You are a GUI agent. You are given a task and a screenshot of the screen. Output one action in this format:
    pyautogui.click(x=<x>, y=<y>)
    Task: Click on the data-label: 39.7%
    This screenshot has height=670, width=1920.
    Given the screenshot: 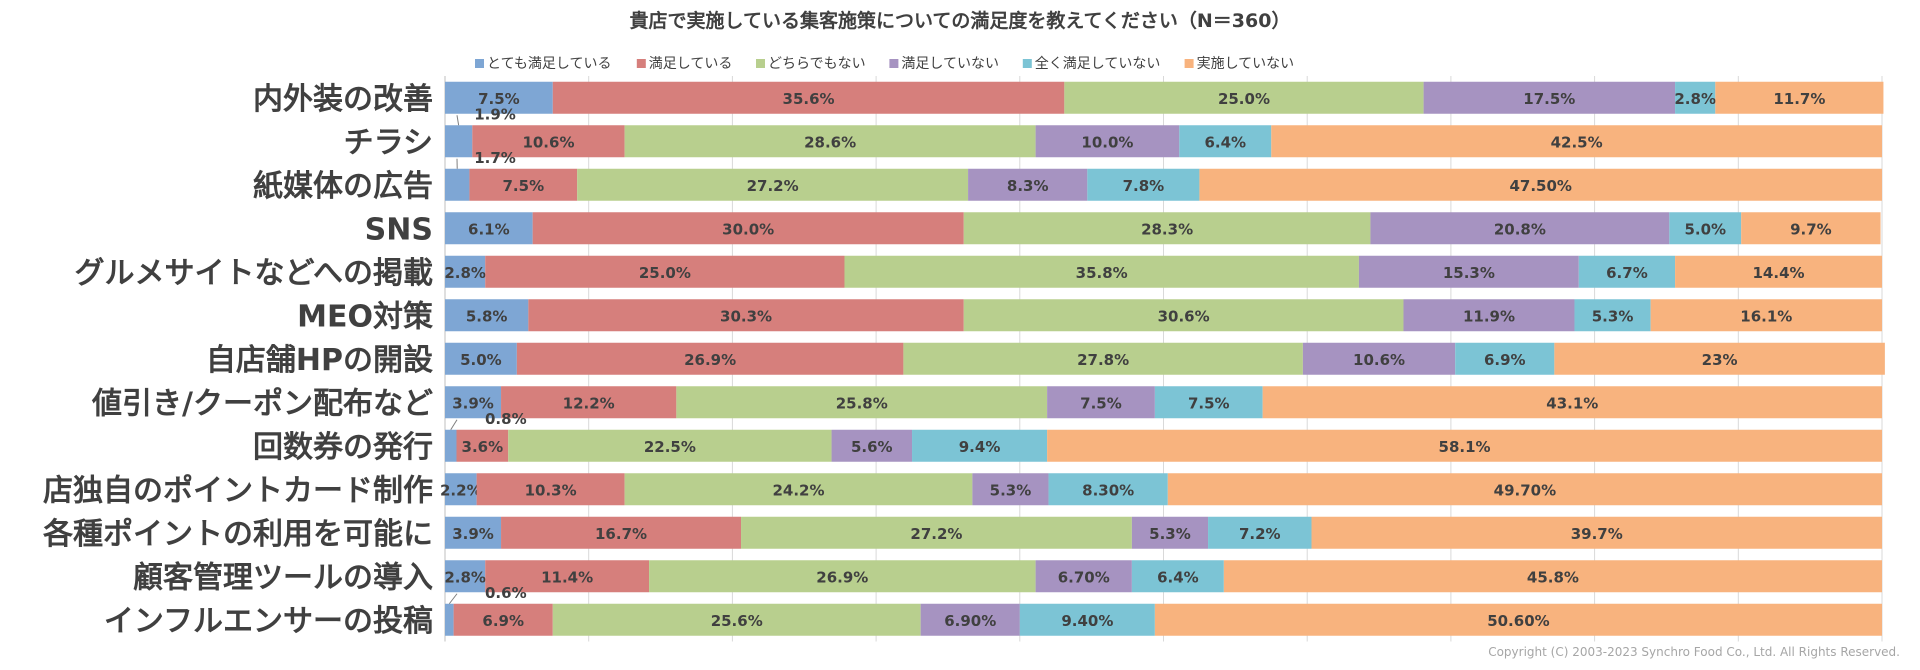 What is the action you would take?
    pyautogui.click(x=1597, y=534)
    